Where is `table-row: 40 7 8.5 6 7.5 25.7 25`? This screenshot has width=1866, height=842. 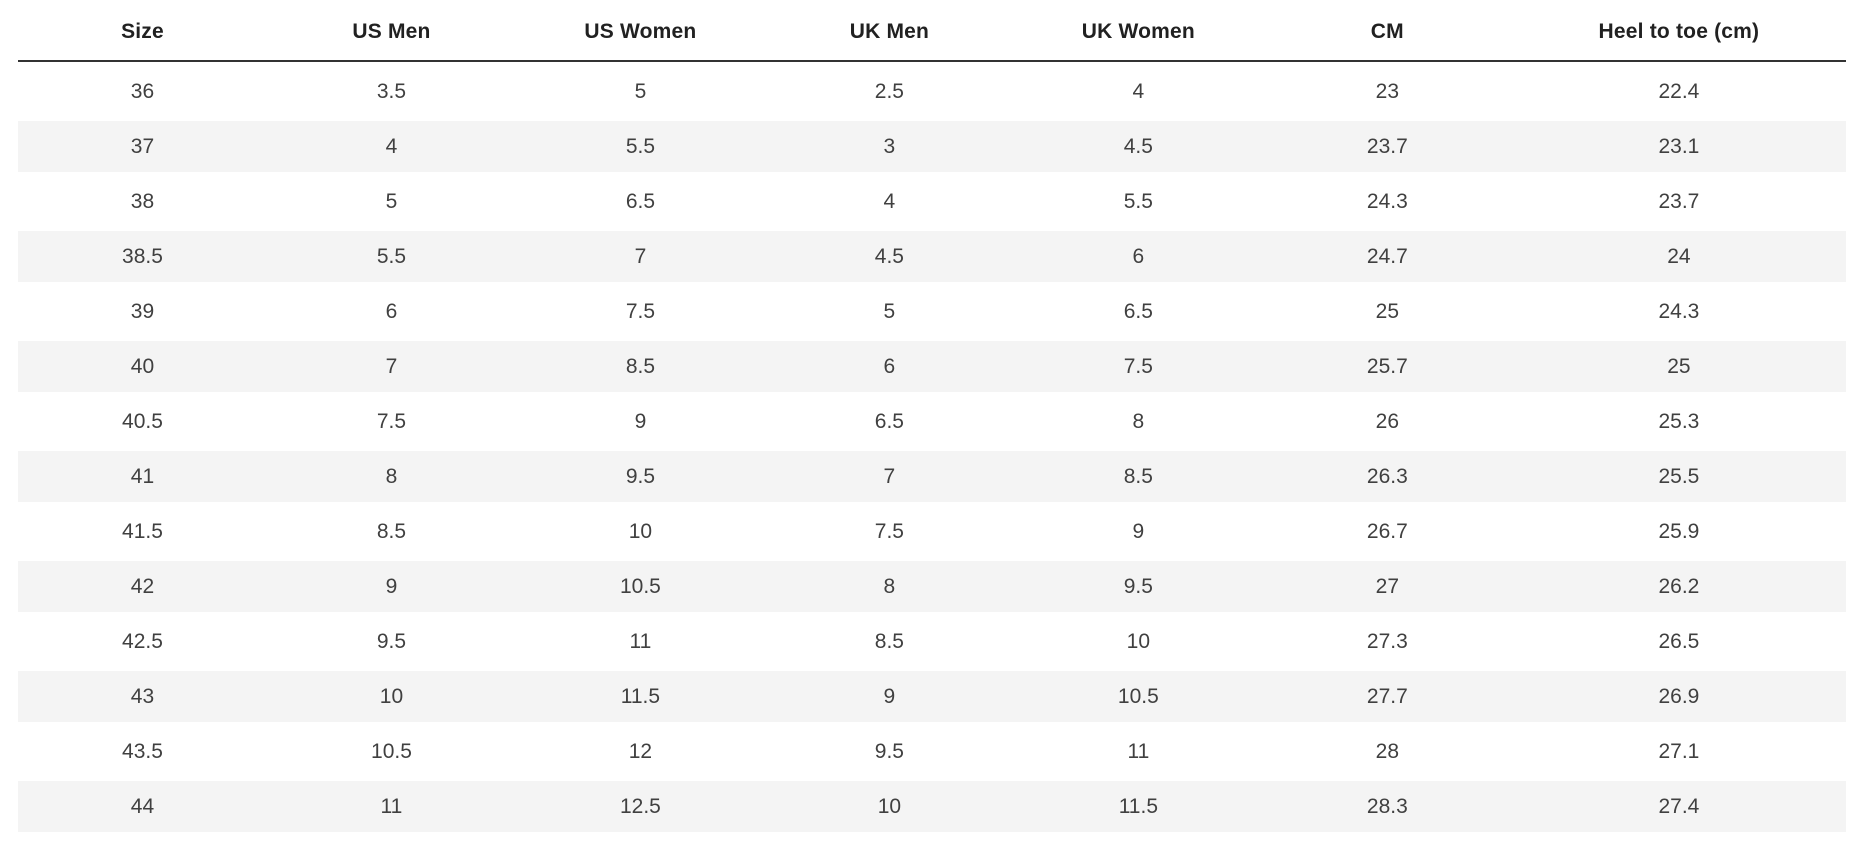
table-row: 40 7 8.5 6 7.5 25.7 25 is located at coordinates (932, 366).